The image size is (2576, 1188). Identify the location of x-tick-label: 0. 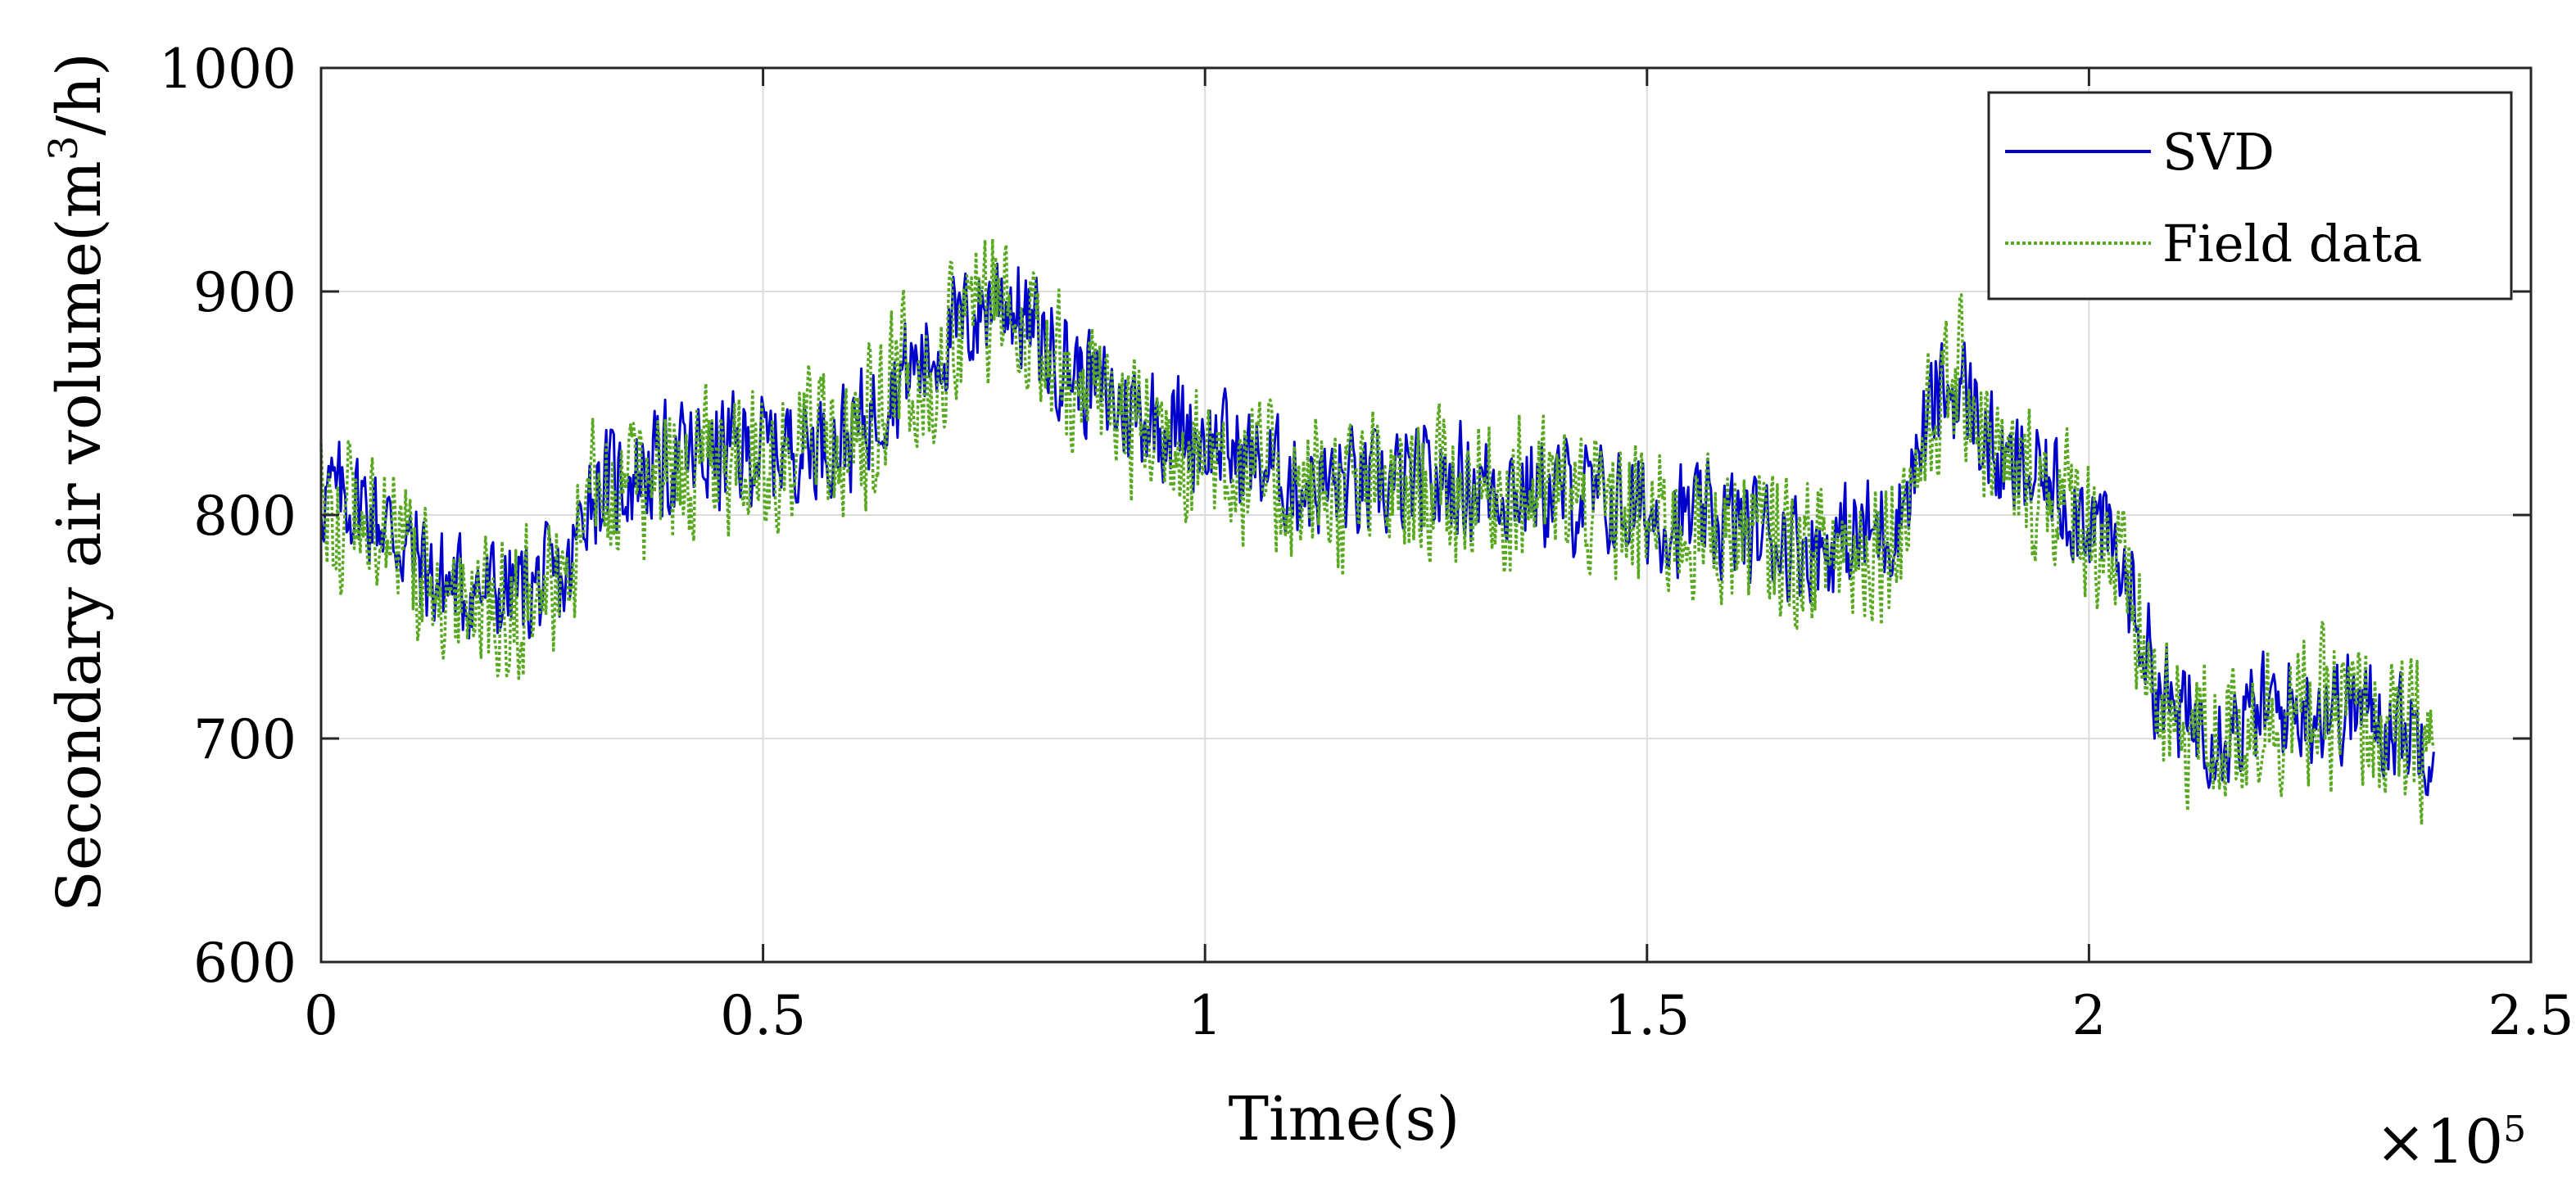
(321, 1016).